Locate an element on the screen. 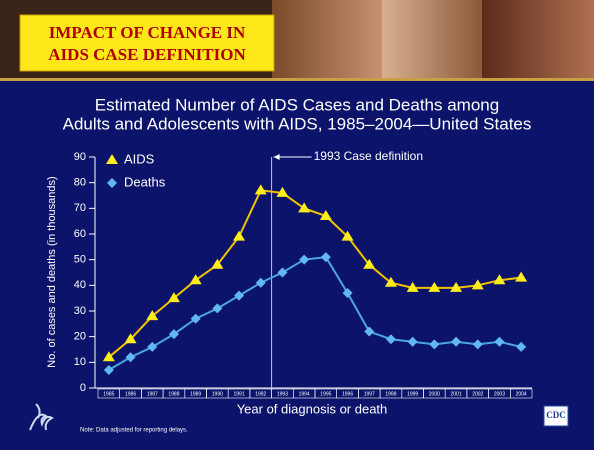 This screenshot has height=450, width=594. banner-box is located at coordinates (147, 43).